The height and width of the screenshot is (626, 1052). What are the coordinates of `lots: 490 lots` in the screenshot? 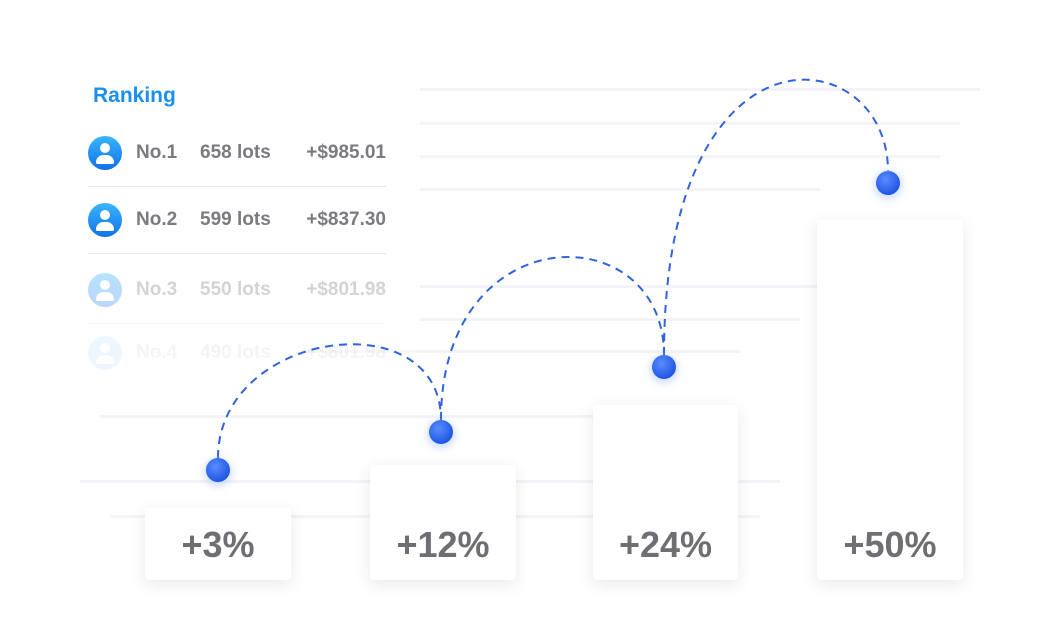 It's located at (235, 352).